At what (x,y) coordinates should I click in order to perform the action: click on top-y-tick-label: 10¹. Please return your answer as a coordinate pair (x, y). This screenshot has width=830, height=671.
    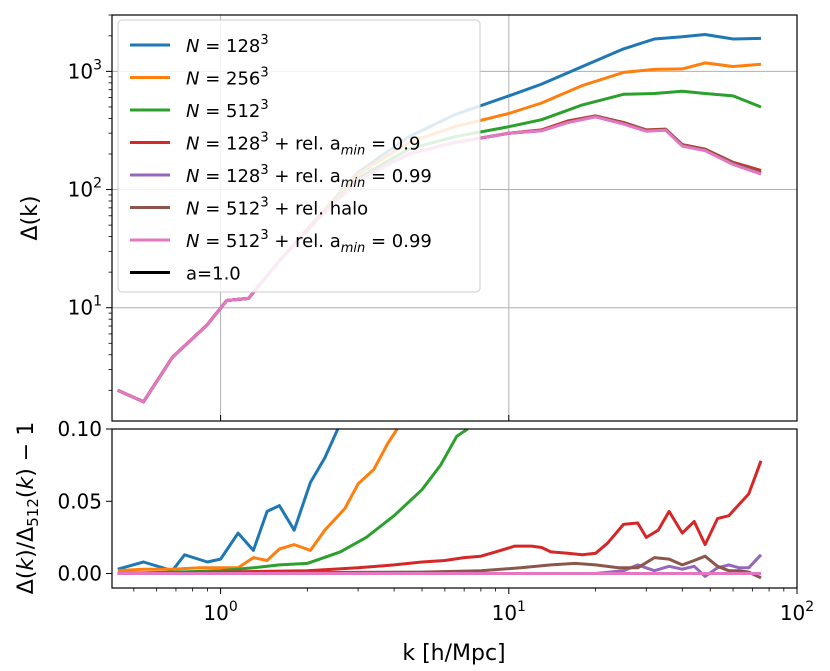
    Looking at the image, I should click on (85, 307).